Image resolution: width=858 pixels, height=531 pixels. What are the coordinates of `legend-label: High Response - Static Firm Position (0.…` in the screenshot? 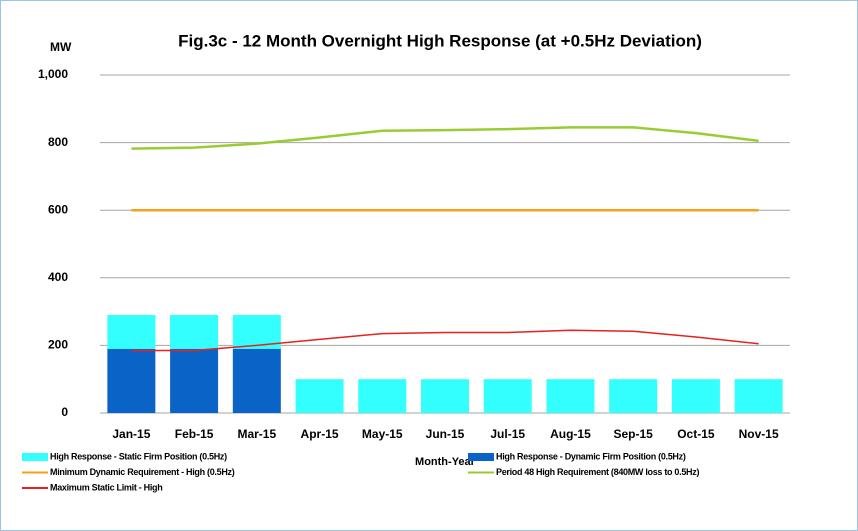 It's located at (138, 456).